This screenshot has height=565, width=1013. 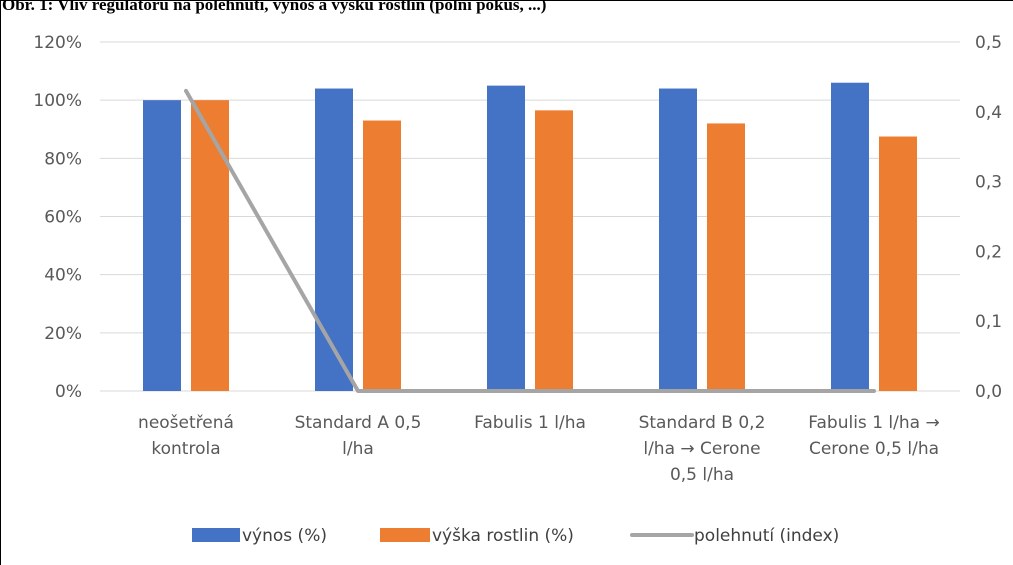 I want to click on y-left-tick-label: 100%, so click(x=57, y=101).